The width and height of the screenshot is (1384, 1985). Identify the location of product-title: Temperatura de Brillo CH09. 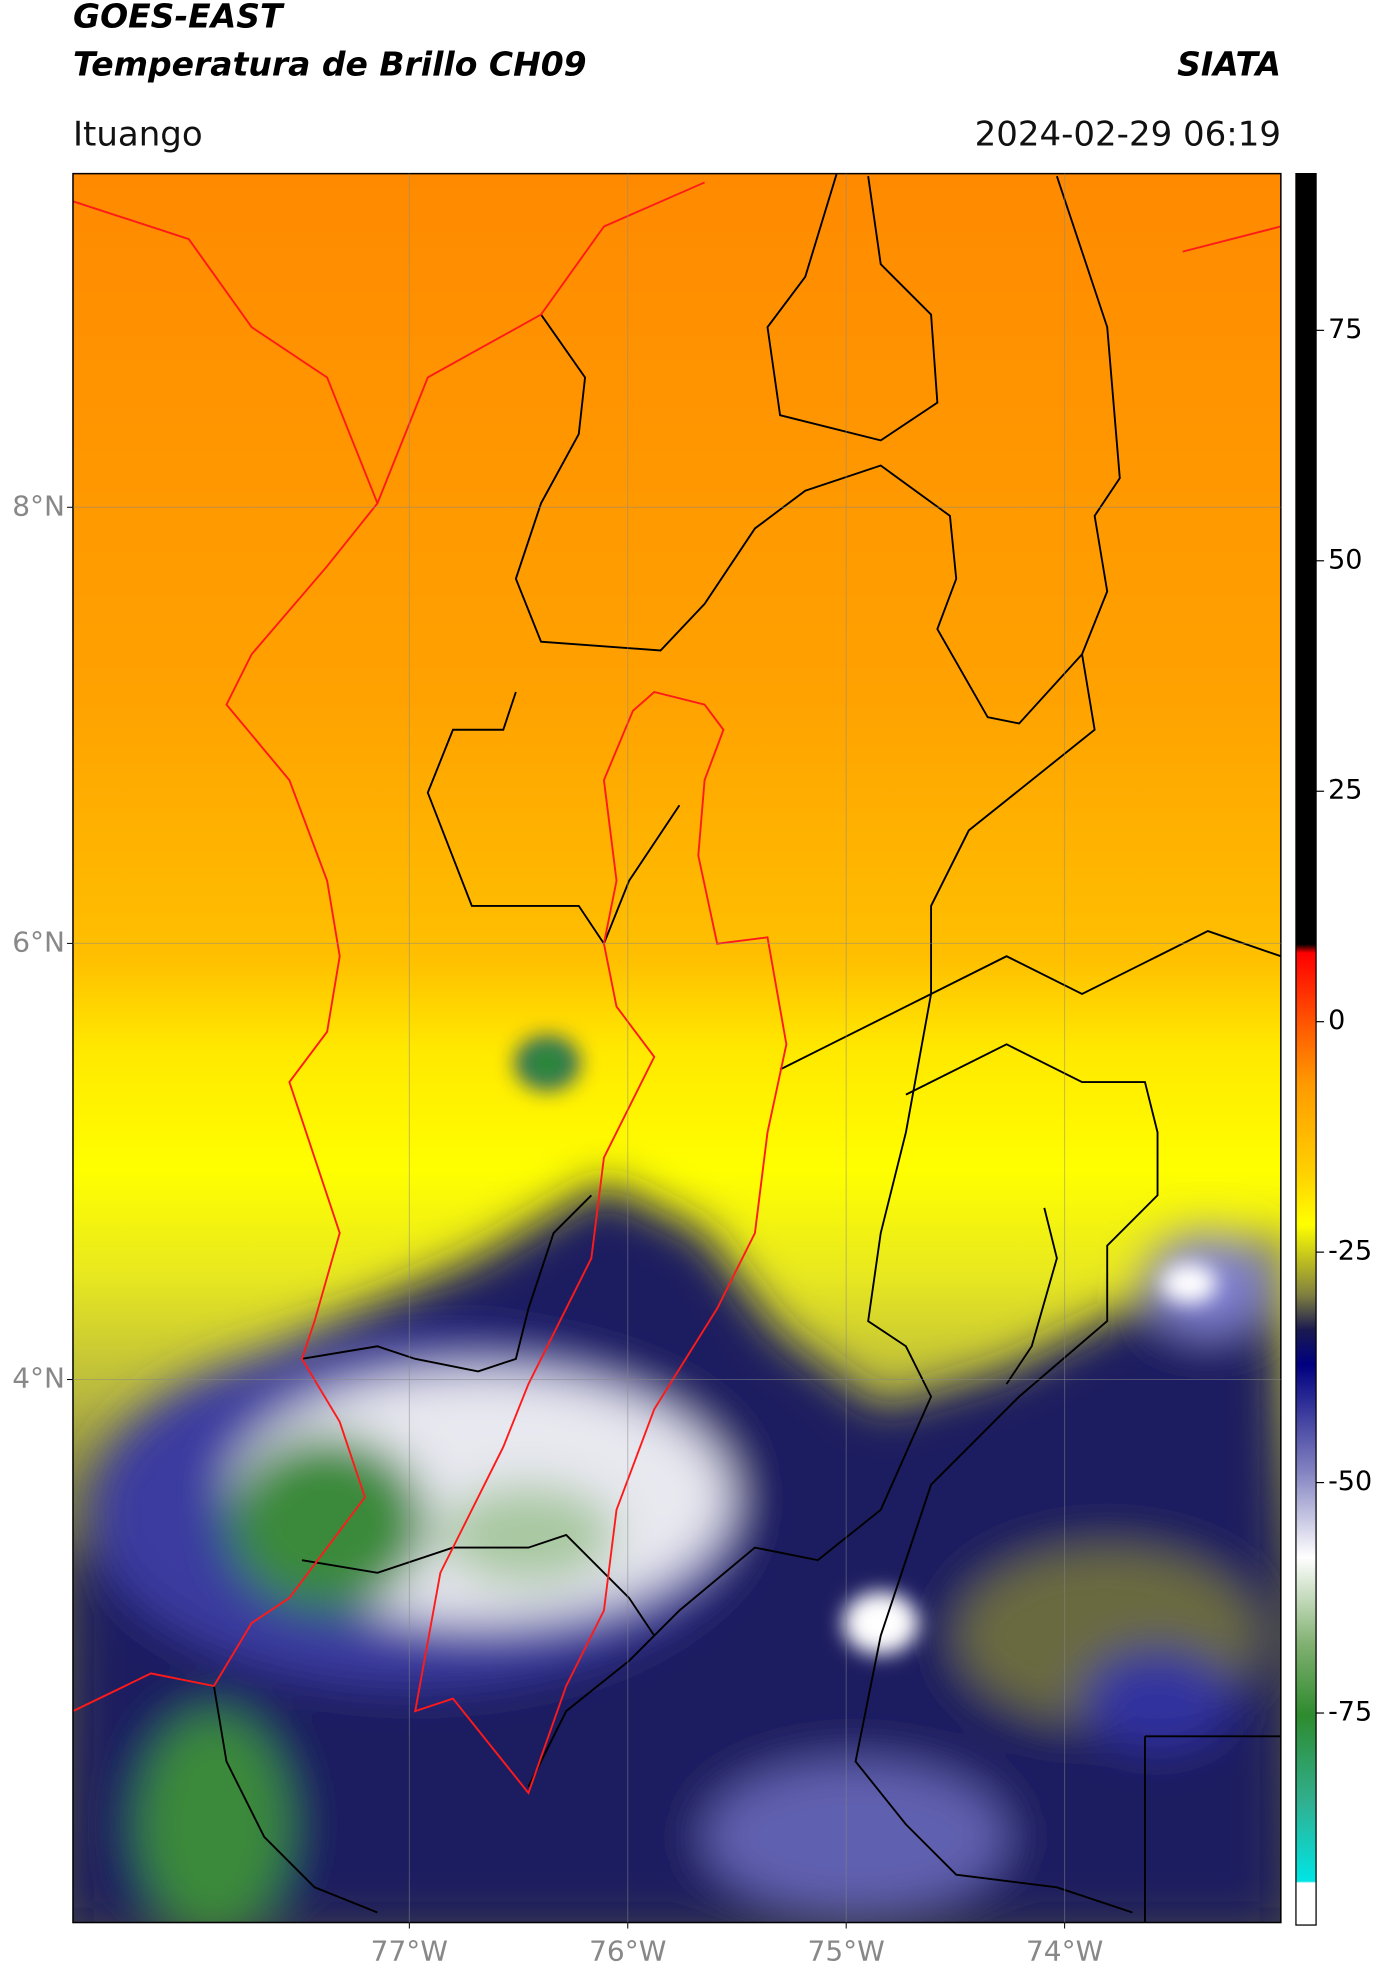
(330, 64).